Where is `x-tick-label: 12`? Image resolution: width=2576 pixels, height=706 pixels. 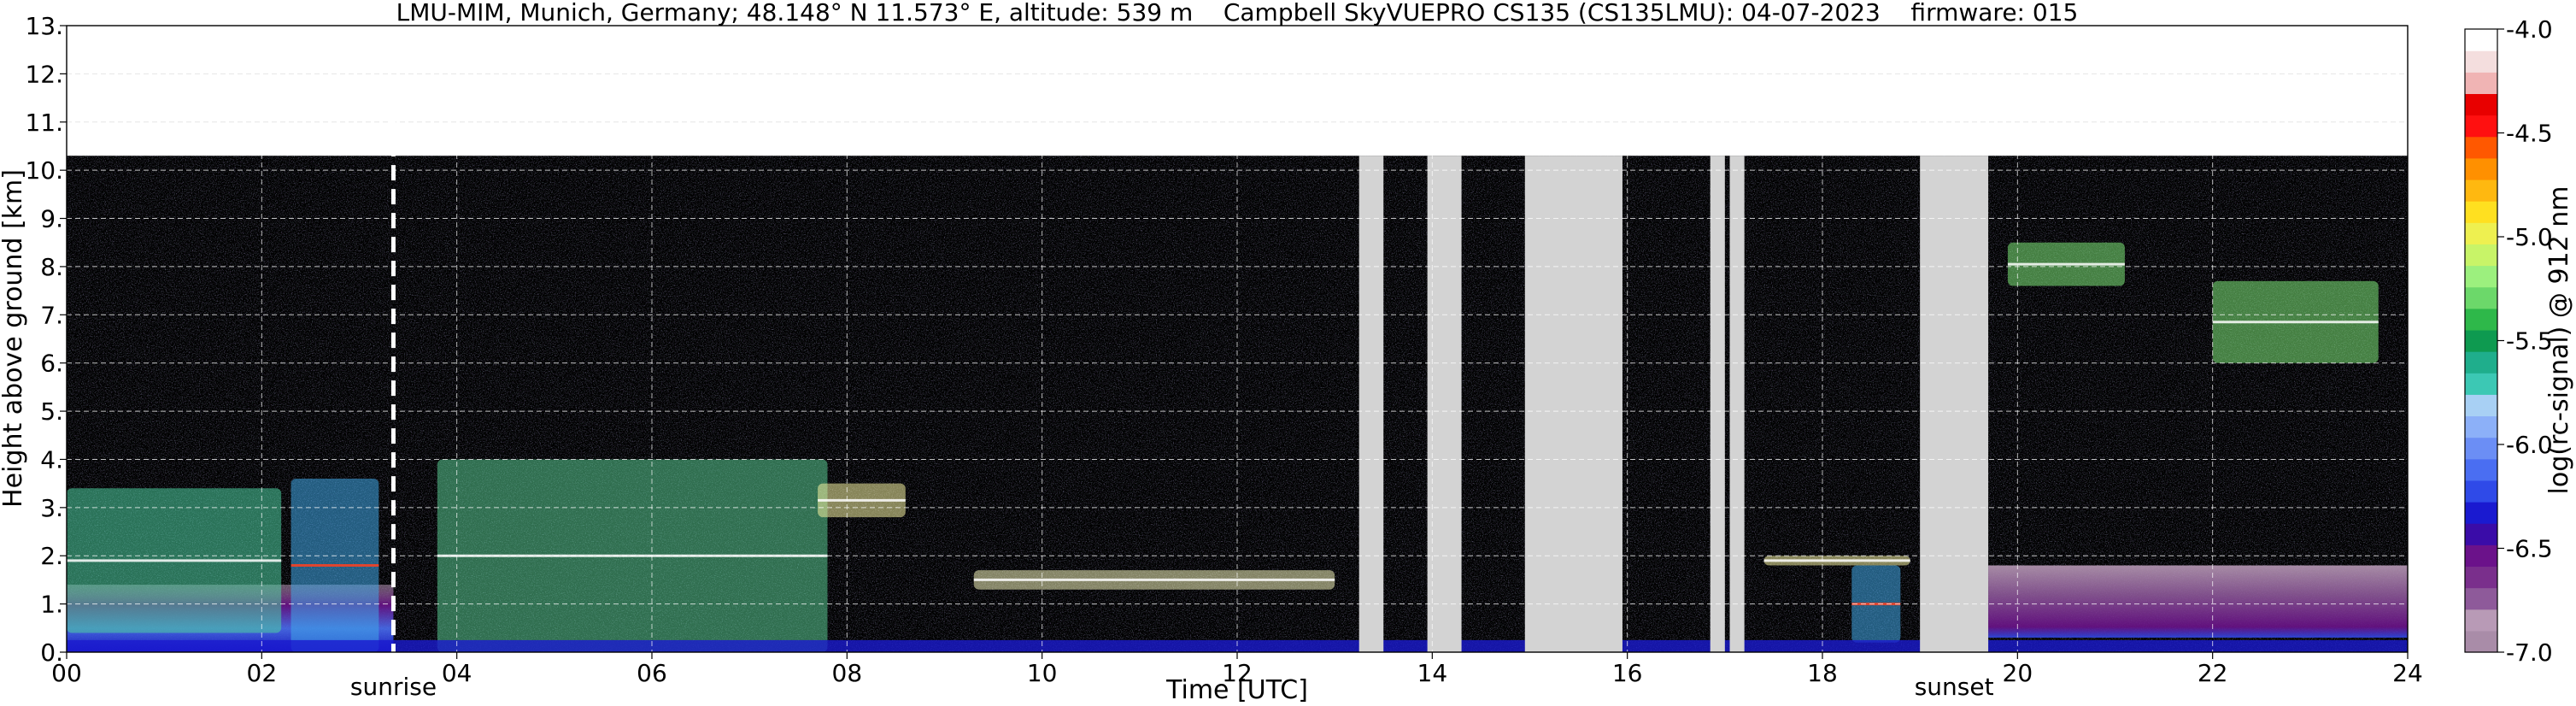 x-tick-label: 12 is located at coordinates (1237, 673).